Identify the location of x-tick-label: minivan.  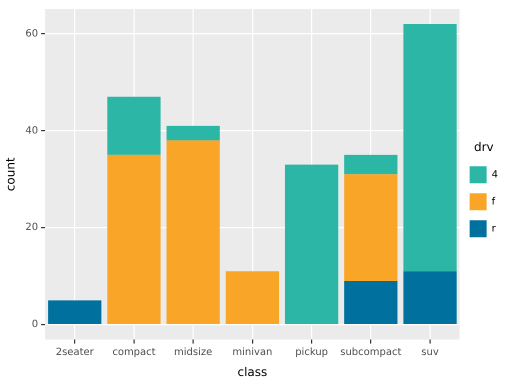
(252, 352).